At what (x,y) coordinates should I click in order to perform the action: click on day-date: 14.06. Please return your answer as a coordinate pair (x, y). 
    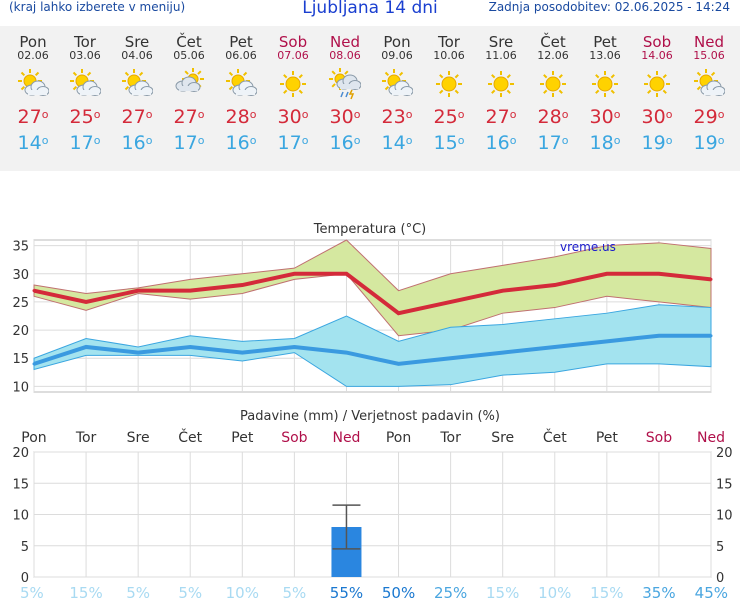
    Looking at the image, I should click on (657, 55).